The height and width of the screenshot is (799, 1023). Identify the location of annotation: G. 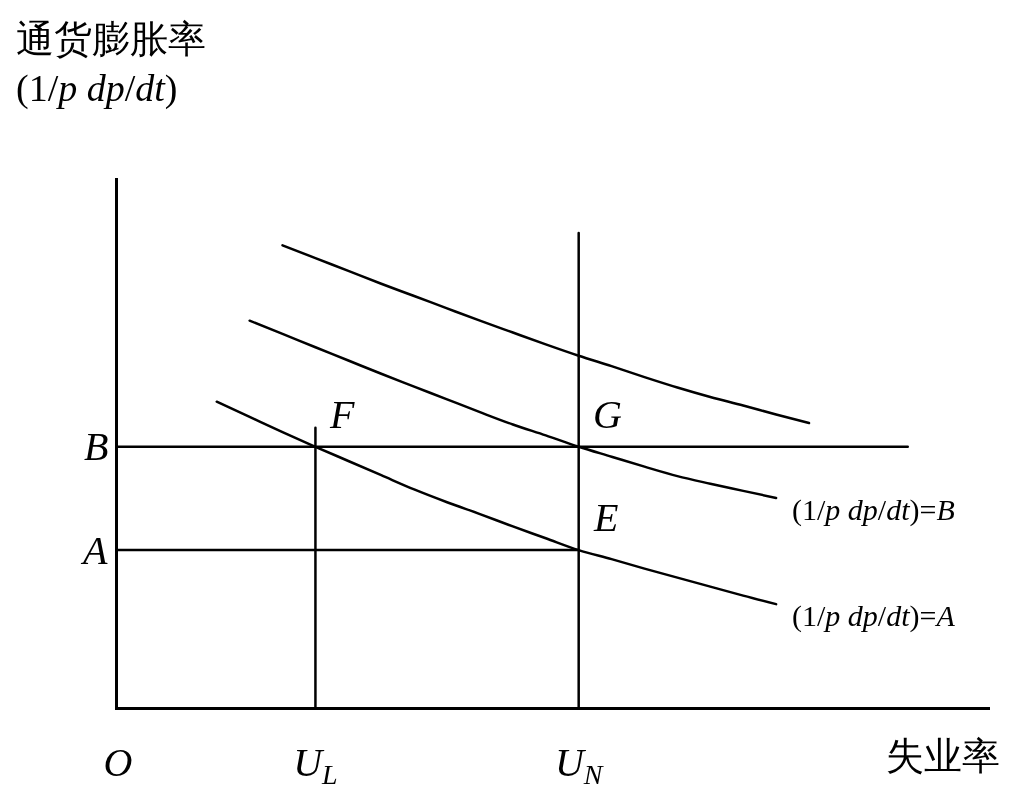
(607, 414).